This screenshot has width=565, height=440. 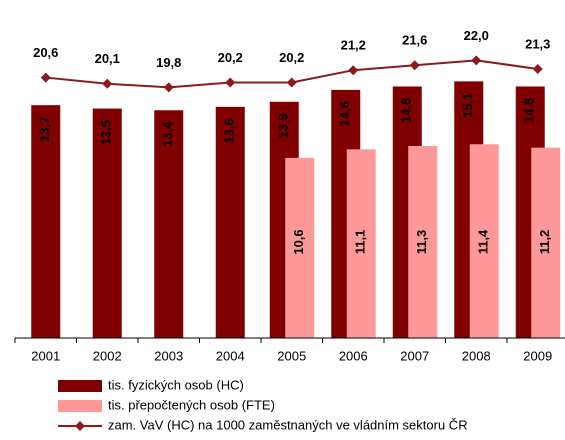 I want to click on data-label: 22,0, so click(x=476, y=35).